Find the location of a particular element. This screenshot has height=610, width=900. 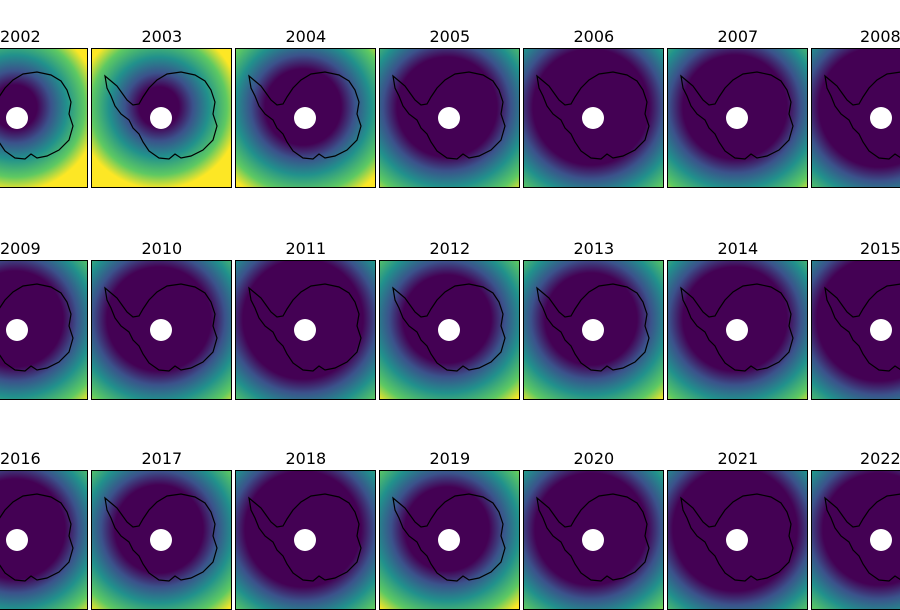

panel-title: 2022 is located at coordinates (880, 458).